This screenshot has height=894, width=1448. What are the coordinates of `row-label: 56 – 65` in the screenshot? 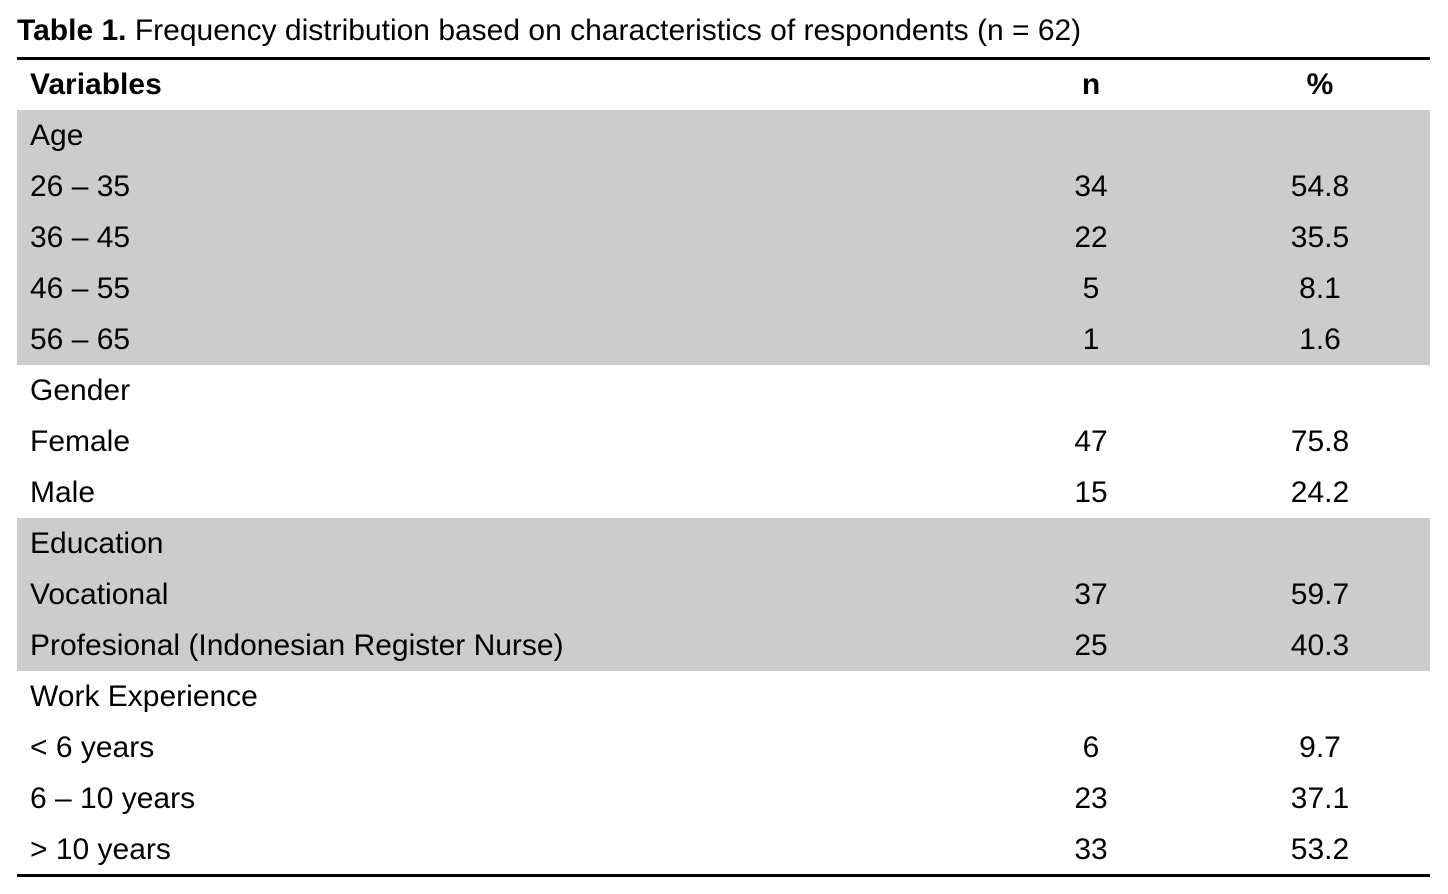 It's located at (80, 339).